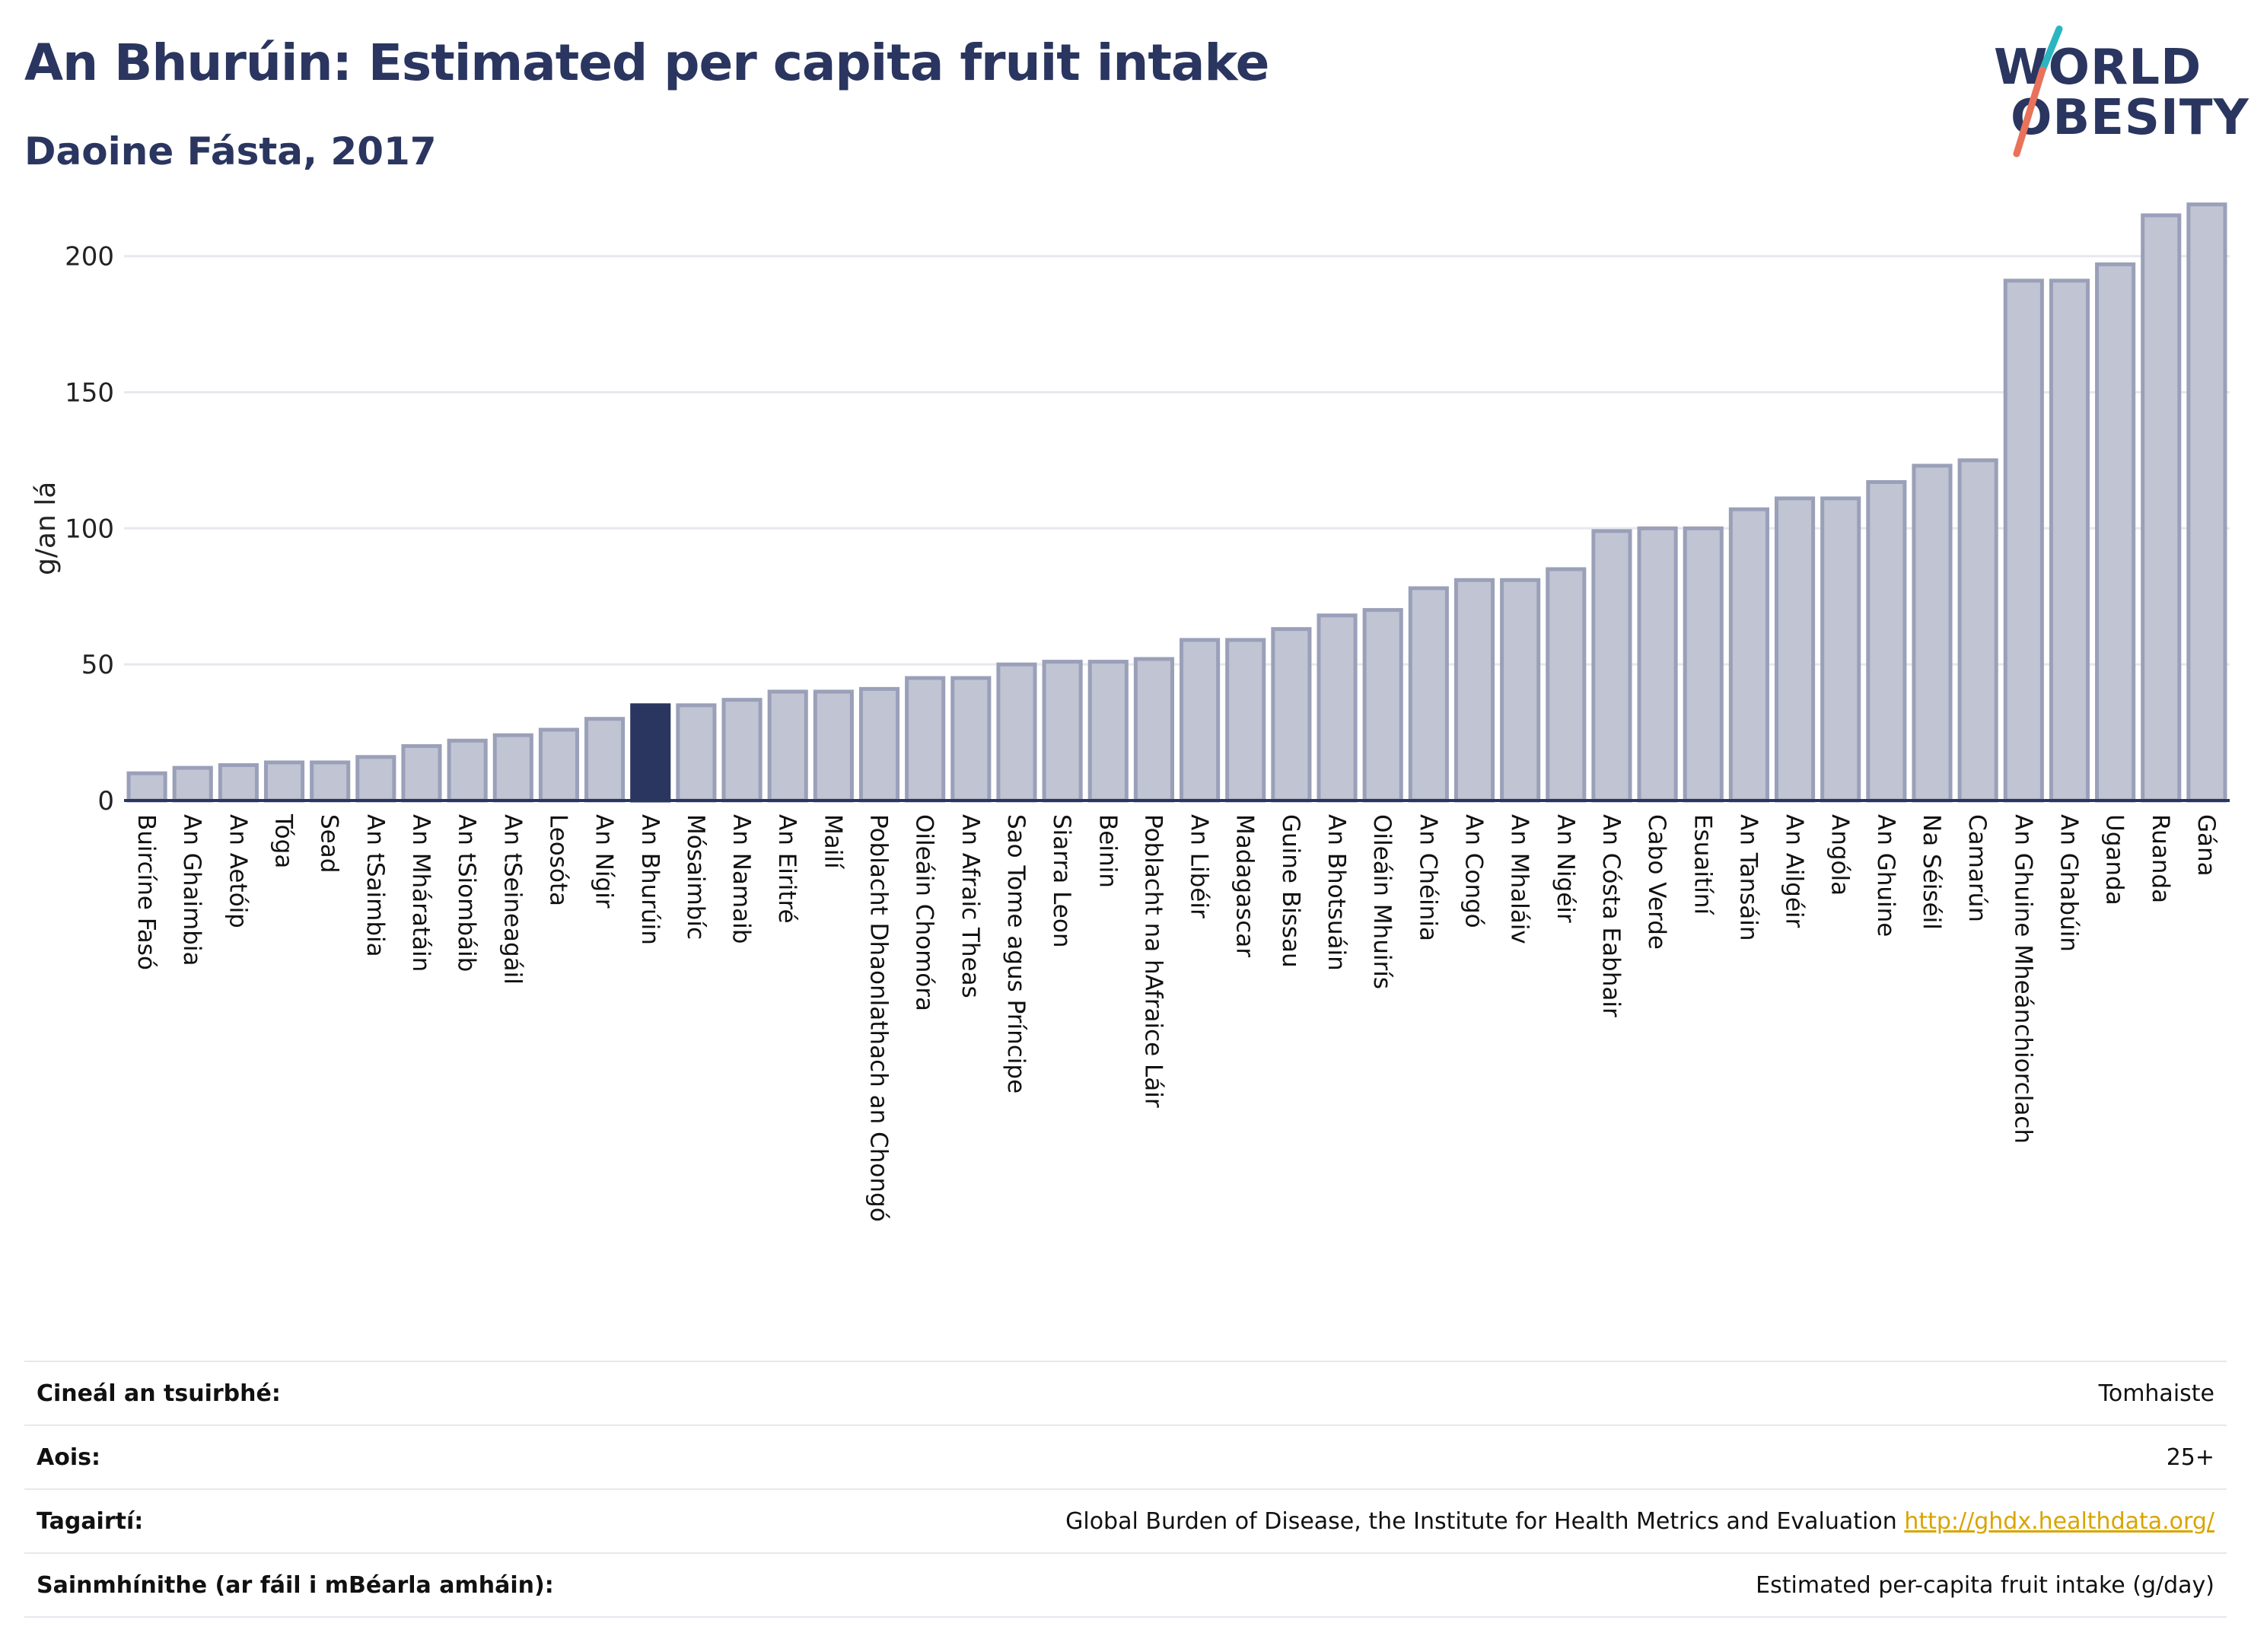  What do you see at coordinates (2206, 845) in the screenshot?
I see `x-tick-label: Gána` at bounding box center [2206, 845].